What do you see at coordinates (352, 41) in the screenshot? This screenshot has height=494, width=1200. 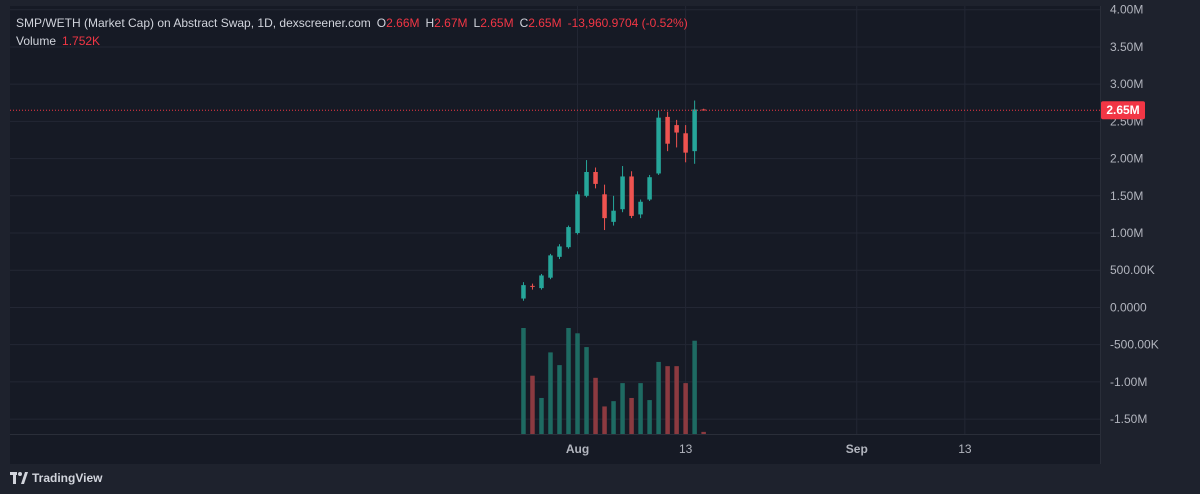 I see `legend-volume-row: Volume 1.752K` at bounding box center [352, 41].